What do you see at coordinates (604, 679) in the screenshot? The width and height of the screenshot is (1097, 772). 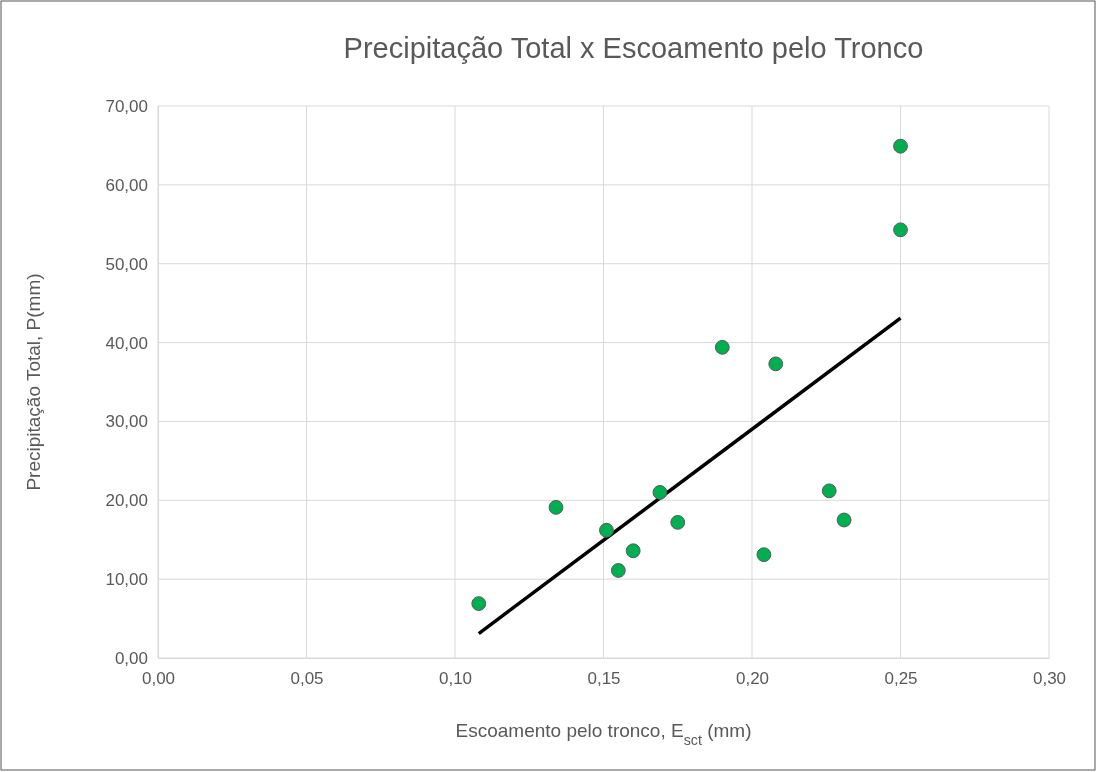 I see `x-tick-label: 0,15` at bounding box center [604, 679].